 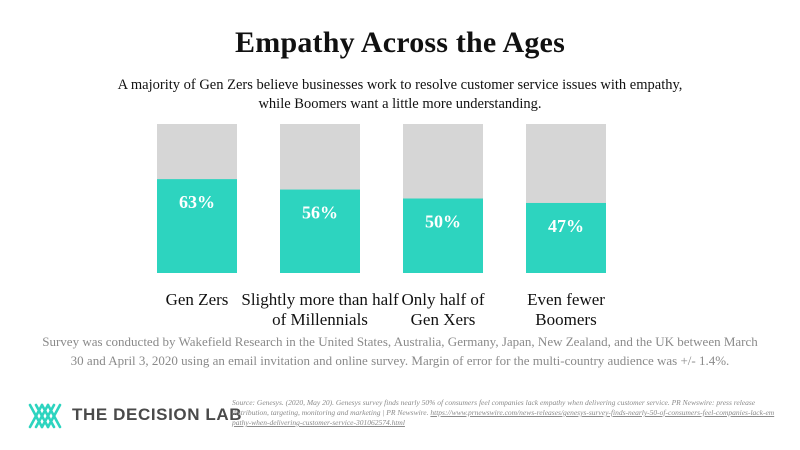 I want to click on bar-value-label: 56%, so click(x=320, y=213).